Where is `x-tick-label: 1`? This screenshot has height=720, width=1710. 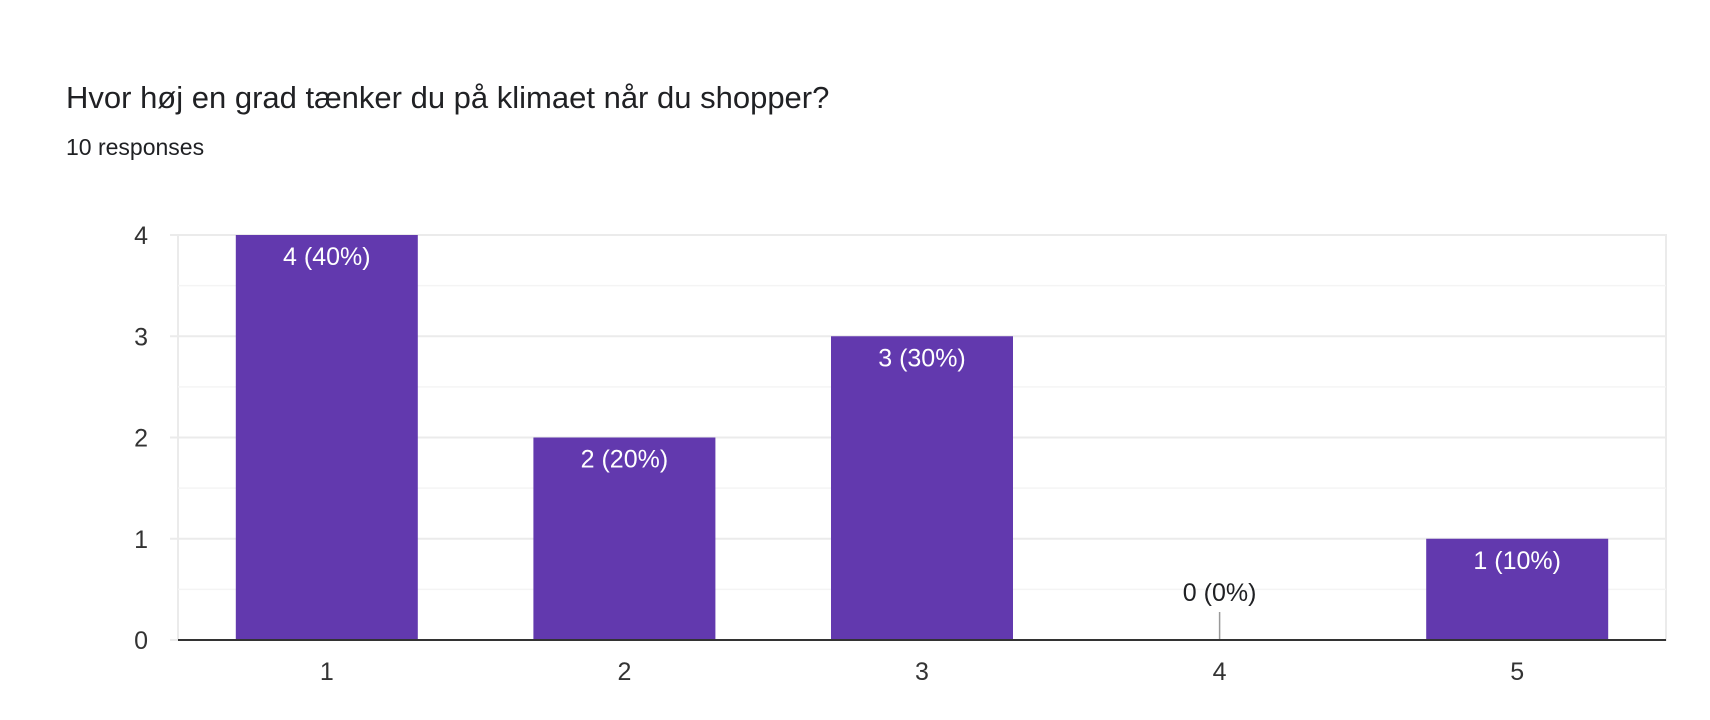
x-tick-label: 1 is located at coordinates (327, 672).